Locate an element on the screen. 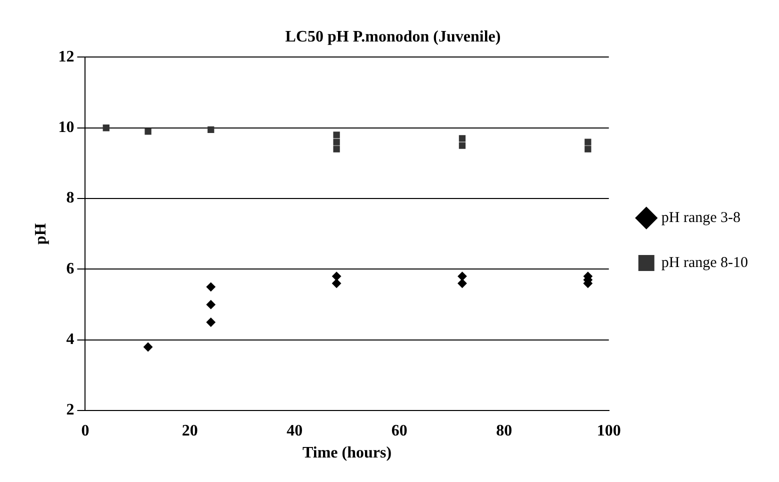  y-axis-title: pH is located at coordinates (41, 233).